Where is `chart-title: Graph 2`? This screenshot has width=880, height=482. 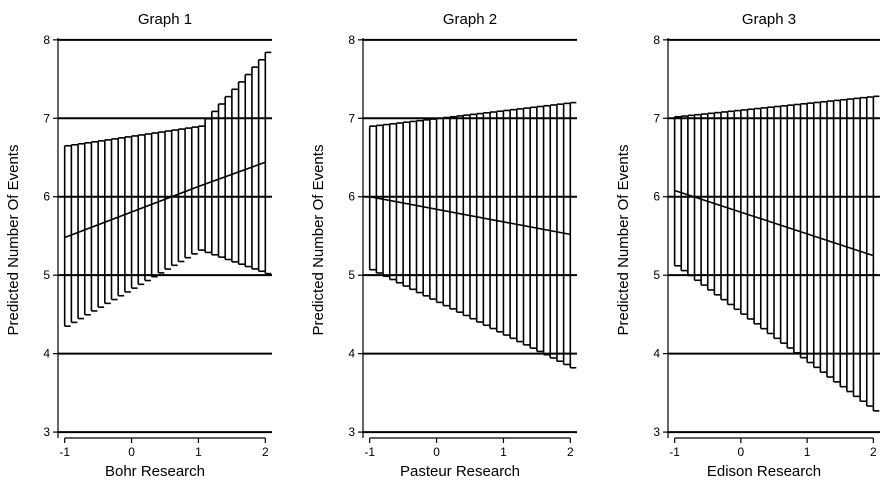 chart-title: Graph 2 is located at coordinates (470, 19).